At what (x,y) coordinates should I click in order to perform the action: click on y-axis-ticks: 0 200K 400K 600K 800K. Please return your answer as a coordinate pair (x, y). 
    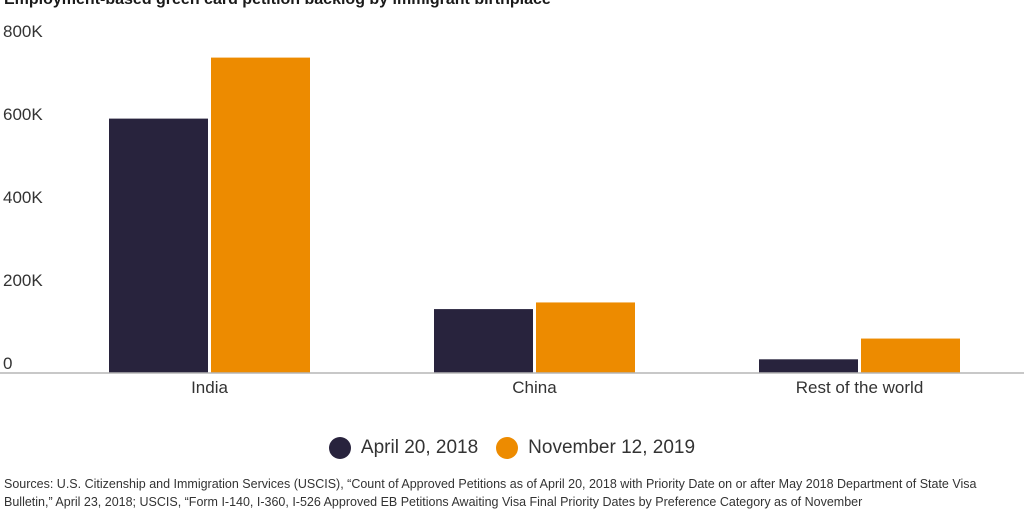
    Looking at the image, I should click on (23, 197).